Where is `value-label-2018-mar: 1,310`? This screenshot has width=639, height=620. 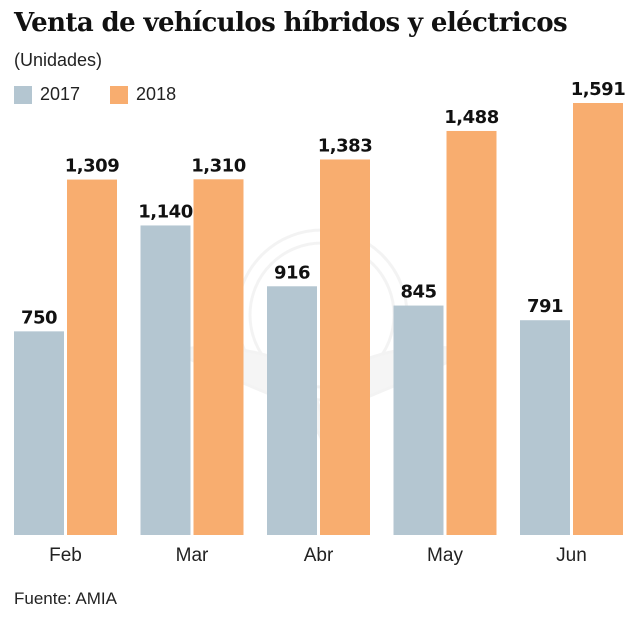 value-label-2018-mar: 1,310 is located at coordinates (218, 165).